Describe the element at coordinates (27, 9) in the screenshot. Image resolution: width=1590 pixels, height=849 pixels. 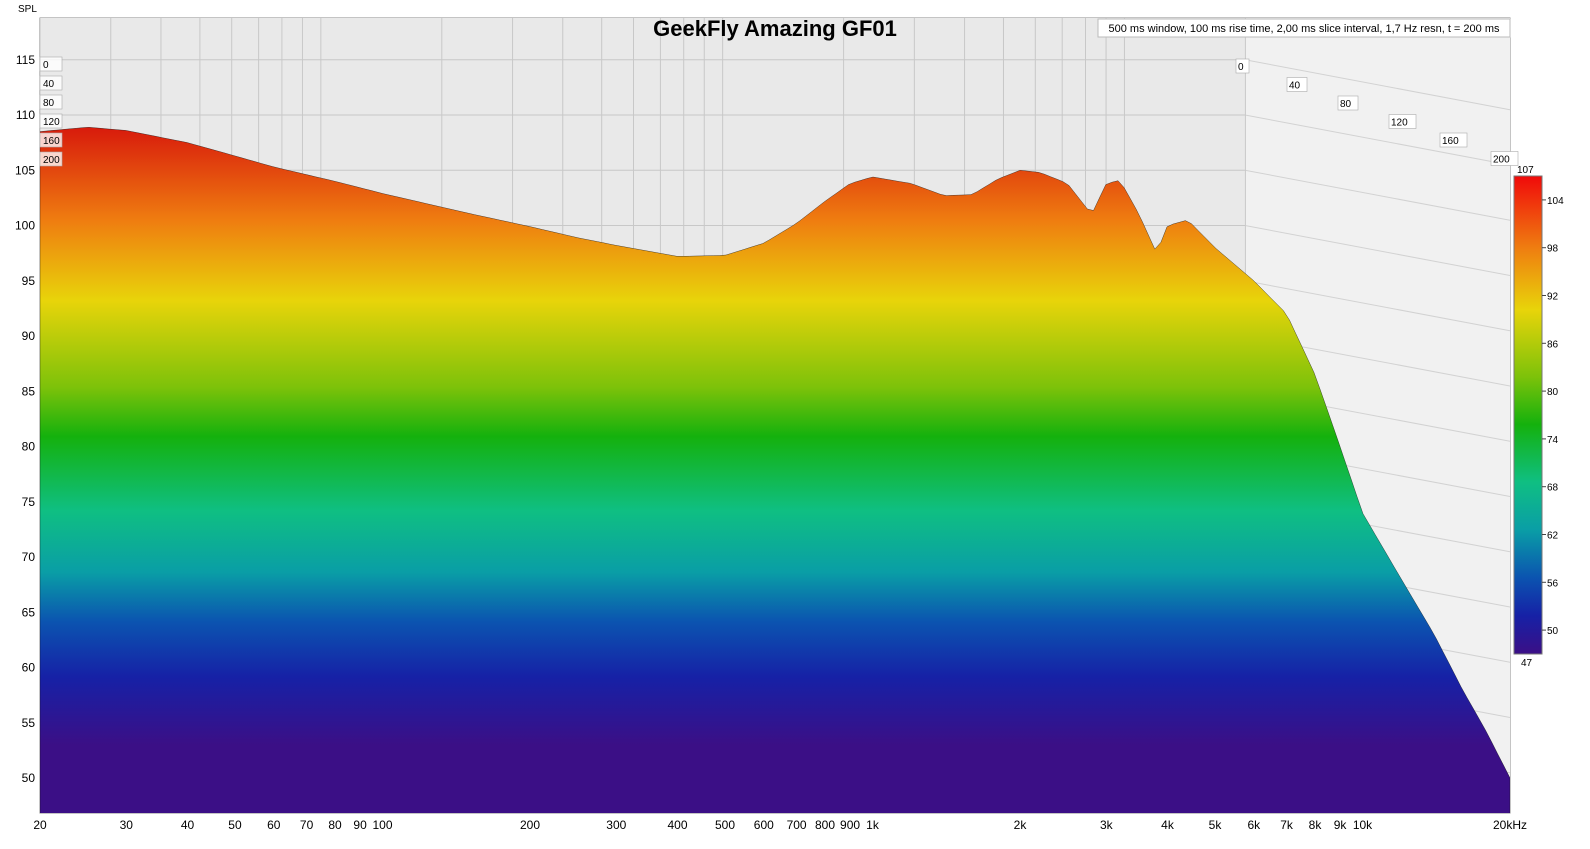
I see `y-axis-label: SPL` at that location.